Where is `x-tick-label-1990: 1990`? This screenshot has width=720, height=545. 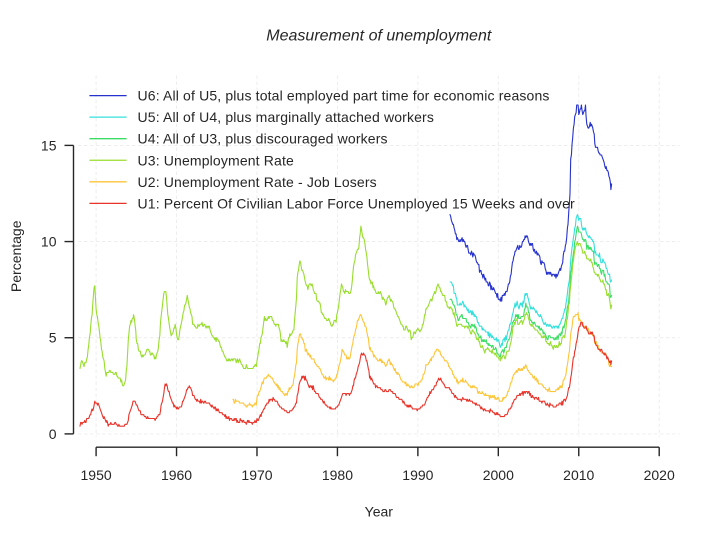
x-tick-label-1990: 1990 is located at coordinates (417, 475).